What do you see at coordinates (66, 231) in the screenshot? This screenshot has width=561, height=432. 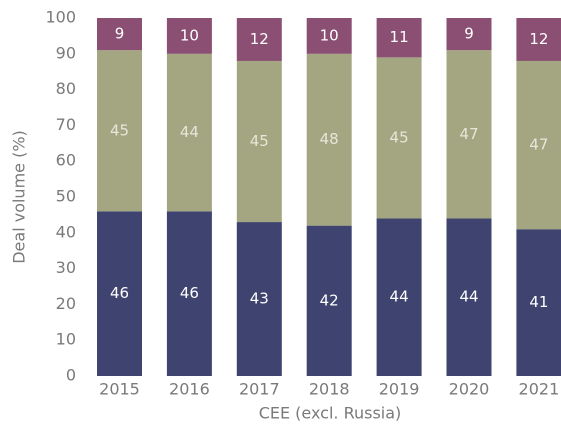 I see `y-tick-label: 40` at bounding box center [66, 231].